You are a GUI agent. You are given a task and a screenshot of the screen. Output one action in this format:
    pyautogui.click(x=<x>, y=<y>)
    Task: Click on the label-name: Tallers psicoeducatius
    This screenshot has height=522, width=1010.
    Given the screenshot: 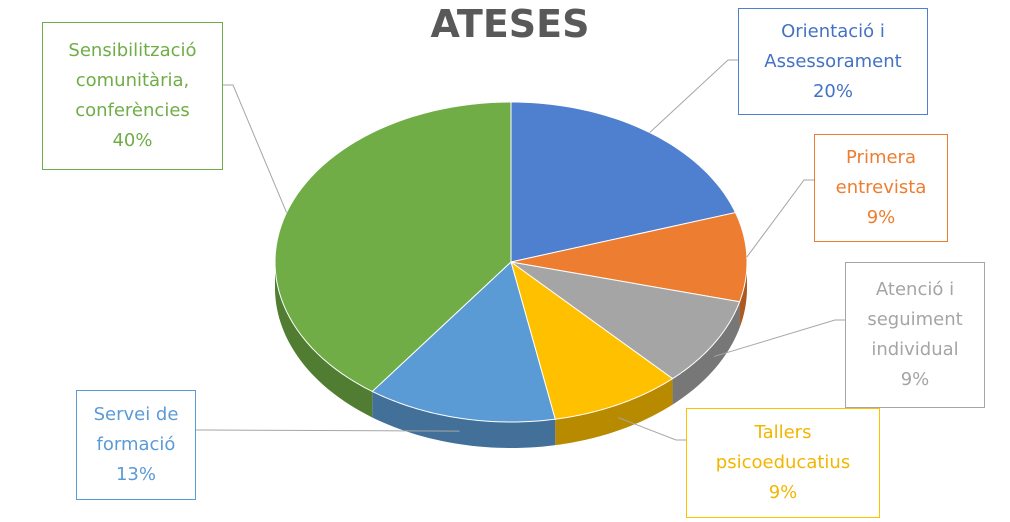 What is the action you would take?
    pyautogui.click(x=783, y=447)
    